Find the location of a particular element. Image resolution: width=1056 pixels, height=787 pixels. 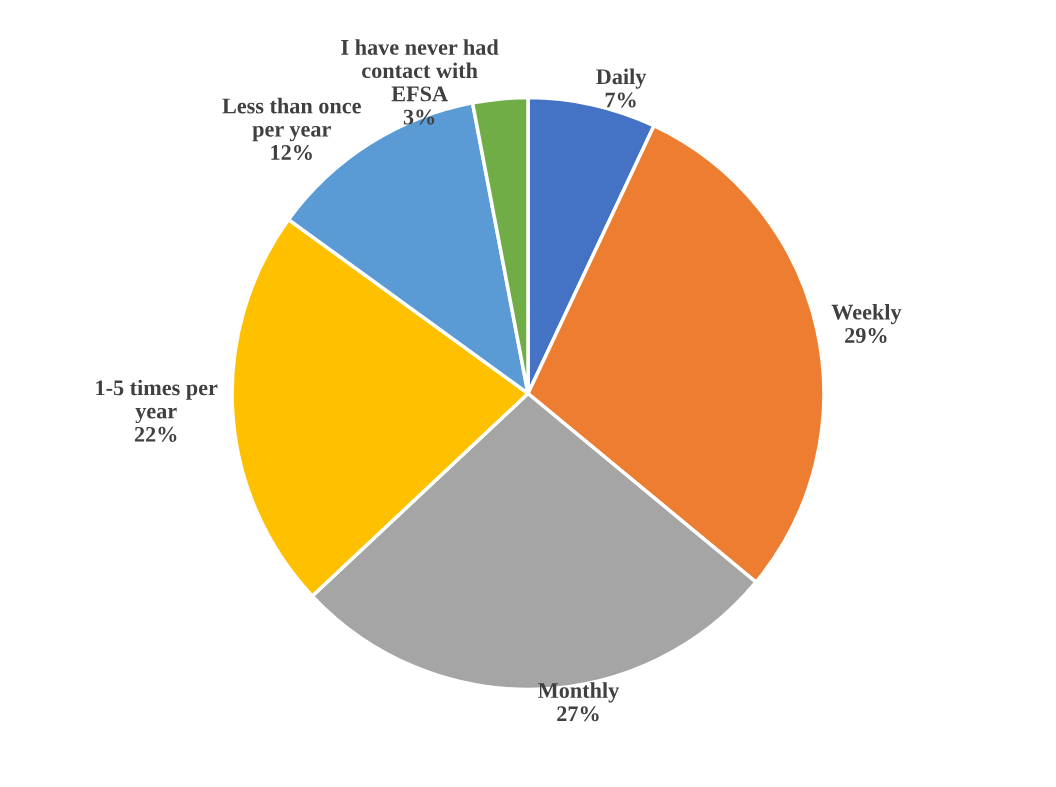

data-label: 7% is located at coordinates (620, 100).